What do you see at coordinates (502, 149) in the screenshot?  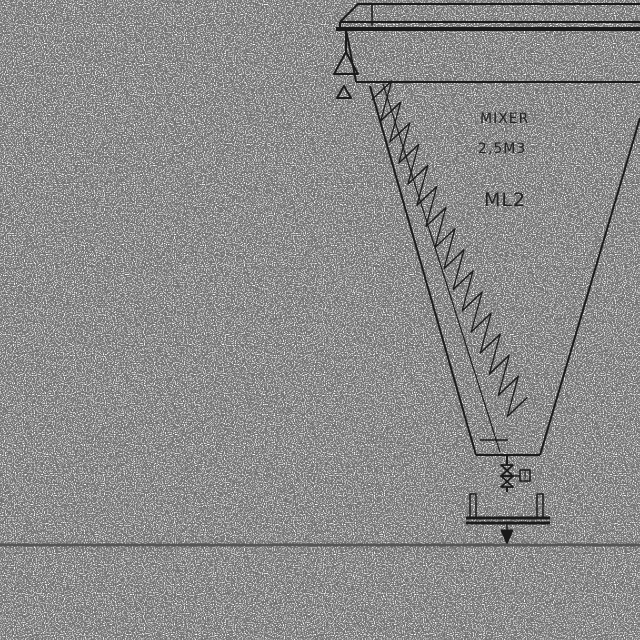 I see `equipment-capacity-label: 2,5M3` at bounding box center [502, 149].